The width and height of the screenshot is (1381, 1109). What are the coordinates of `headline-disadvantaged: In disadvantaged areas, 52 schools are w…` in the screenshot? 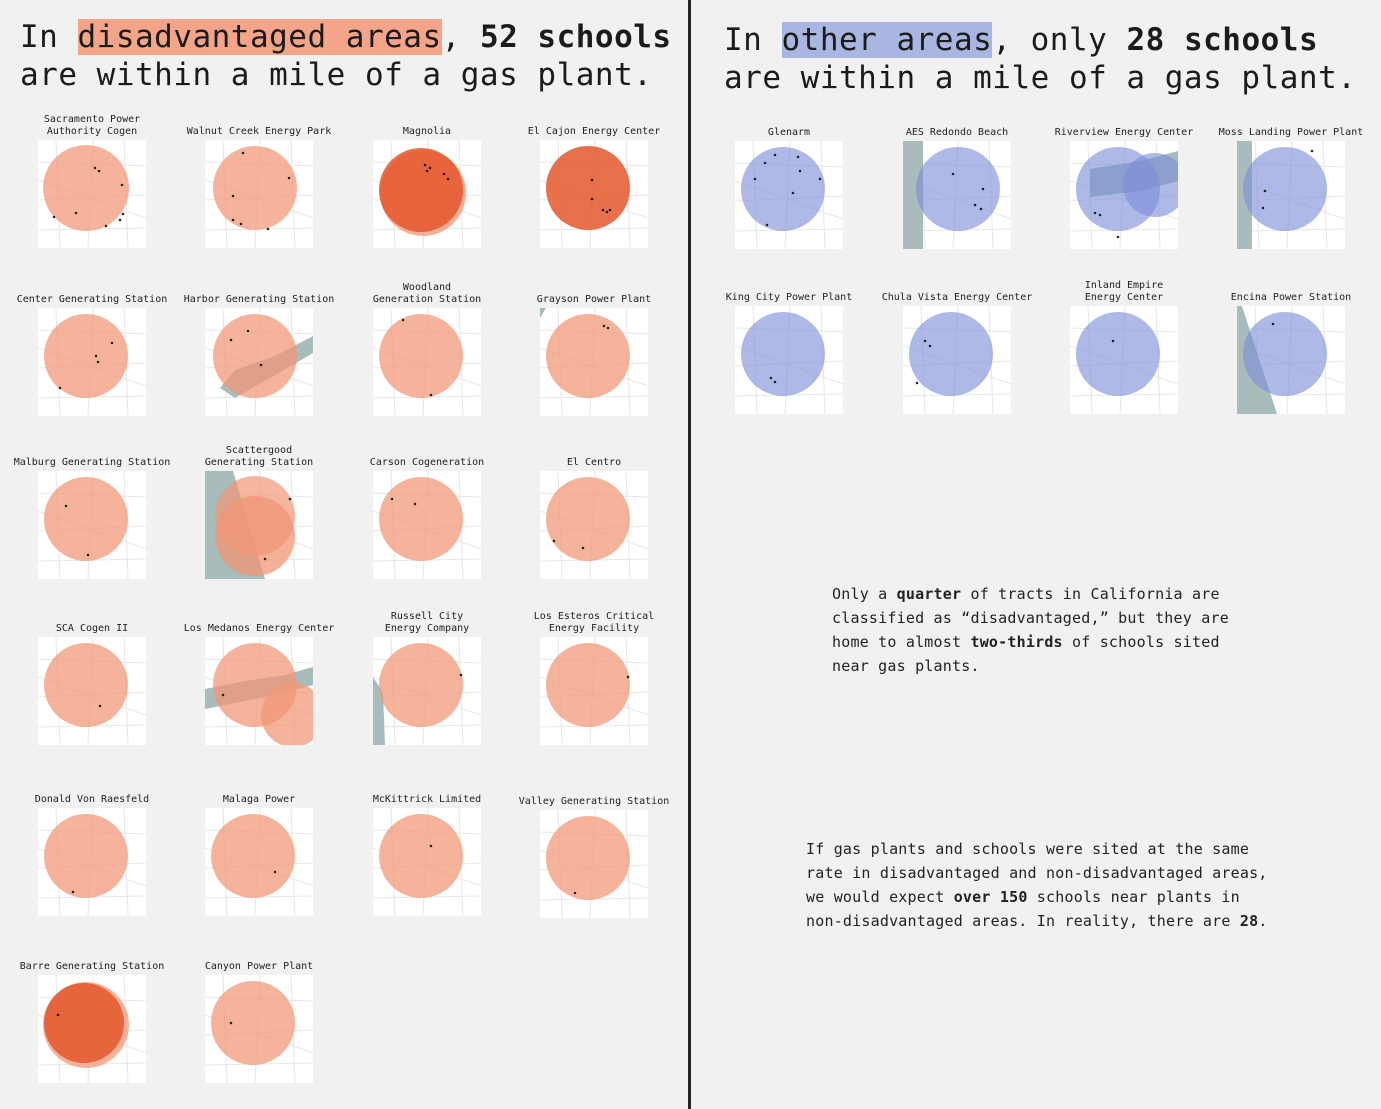 It's located at (346, 56).